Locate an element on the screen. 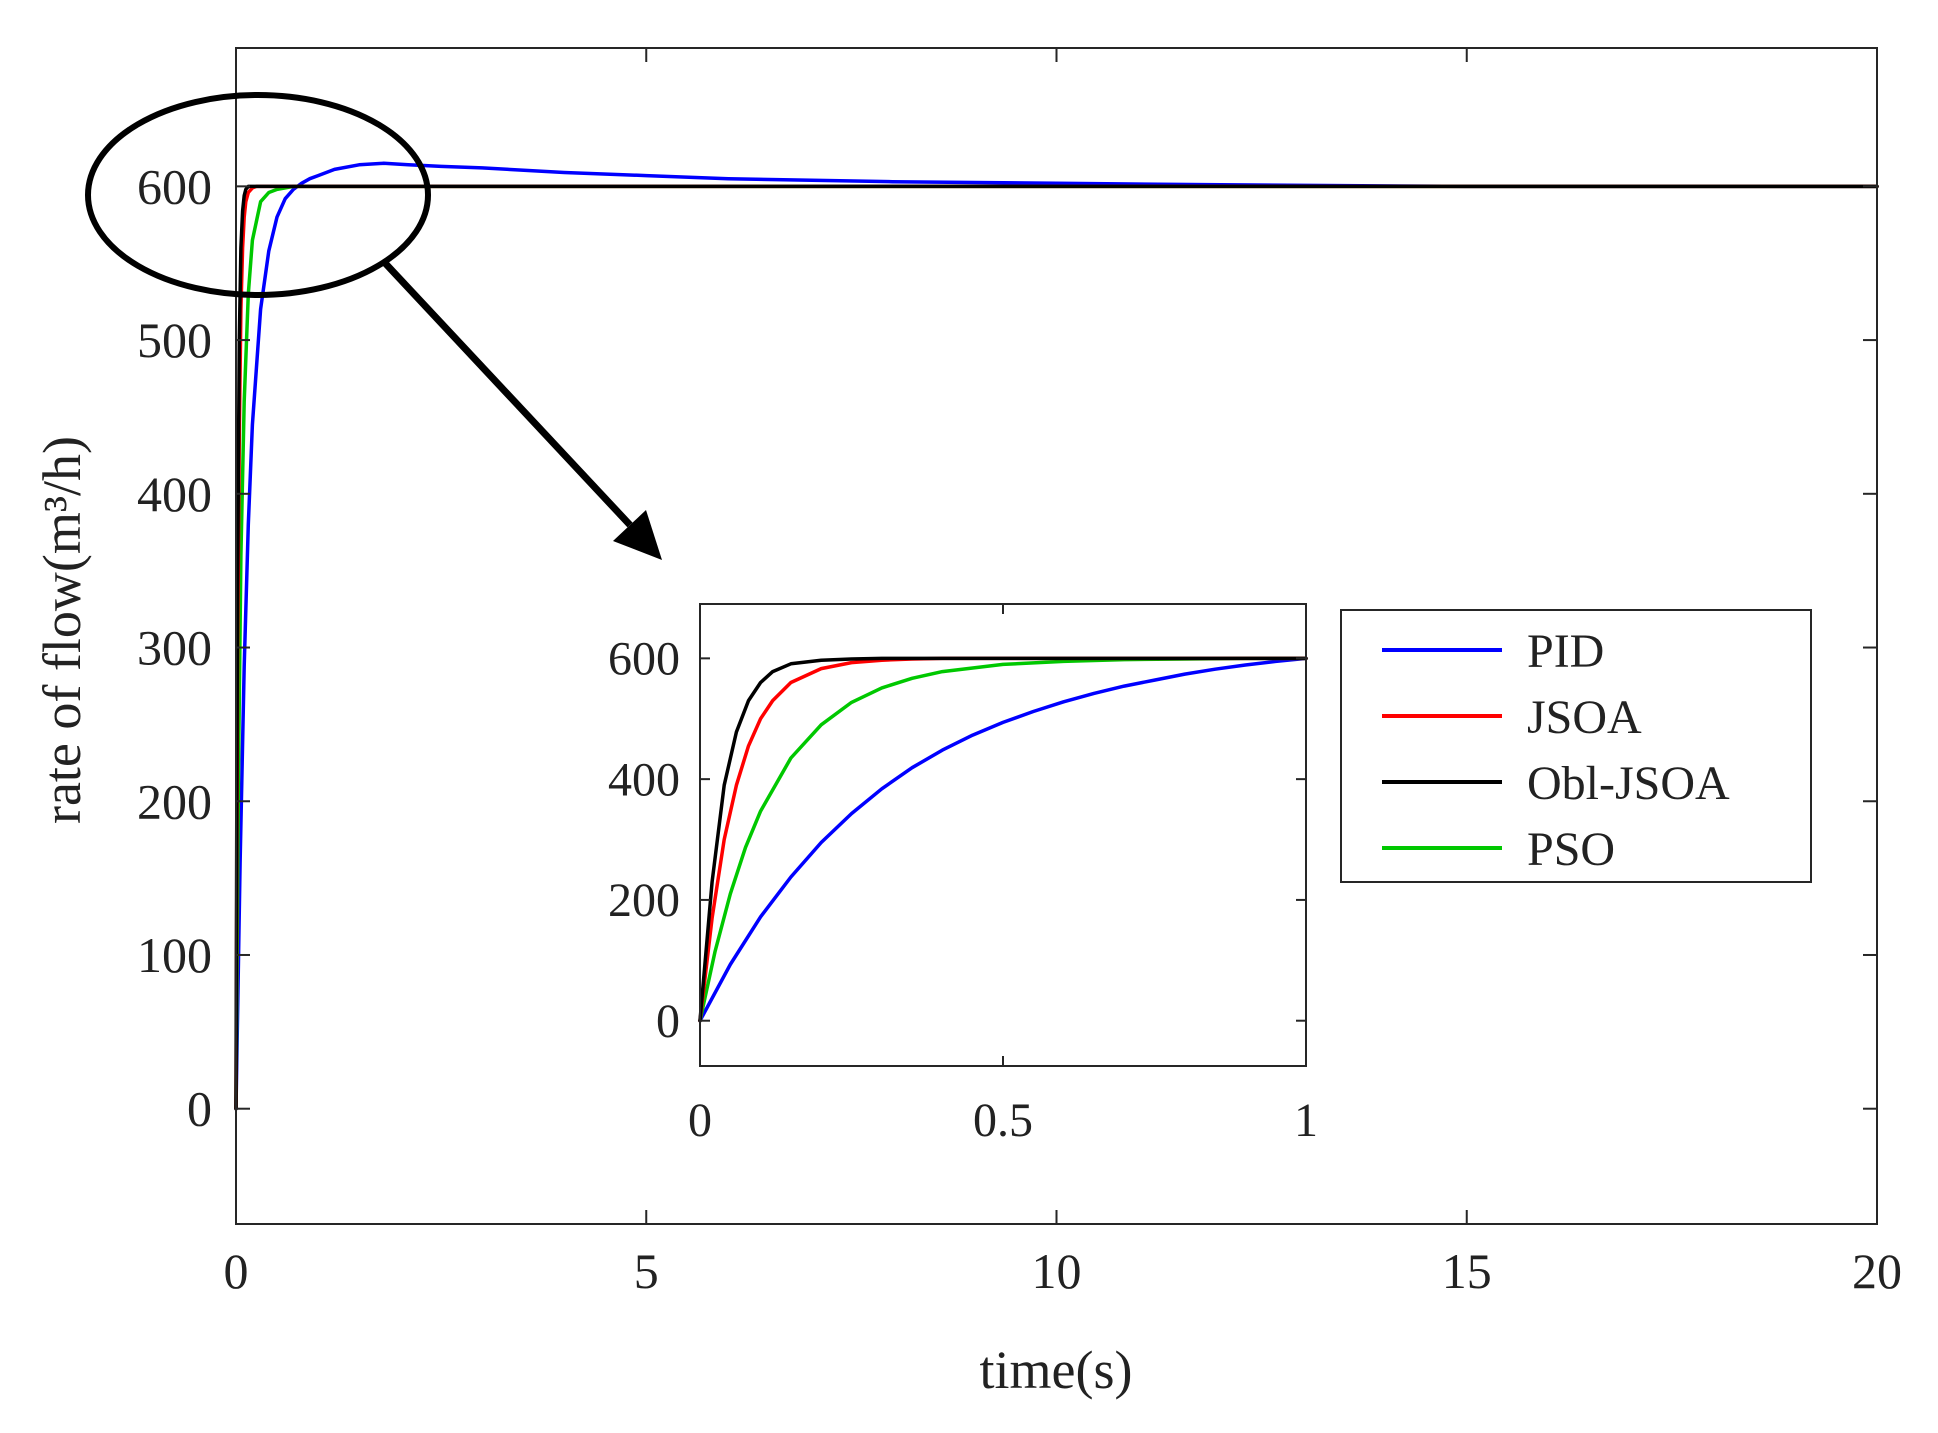 This screenshot has height=1433, width=1938. main-x-tick-label: 20 is located at coordinates (1877, 1271).